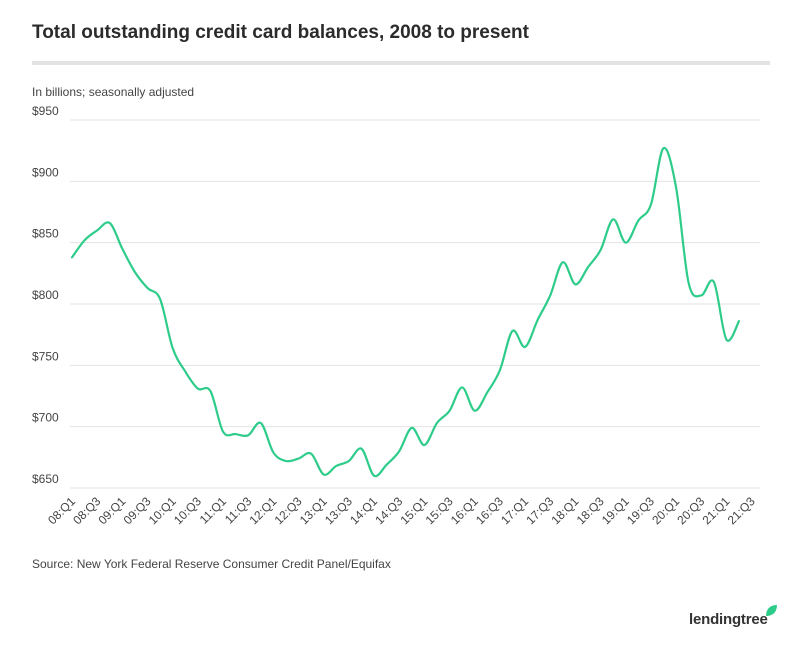 The height and width of the screenshot is (646, 800). Describe the element at coordinates (313, 510) in the screenshot. I see `x-tick-label: 13:Q1` at that location.